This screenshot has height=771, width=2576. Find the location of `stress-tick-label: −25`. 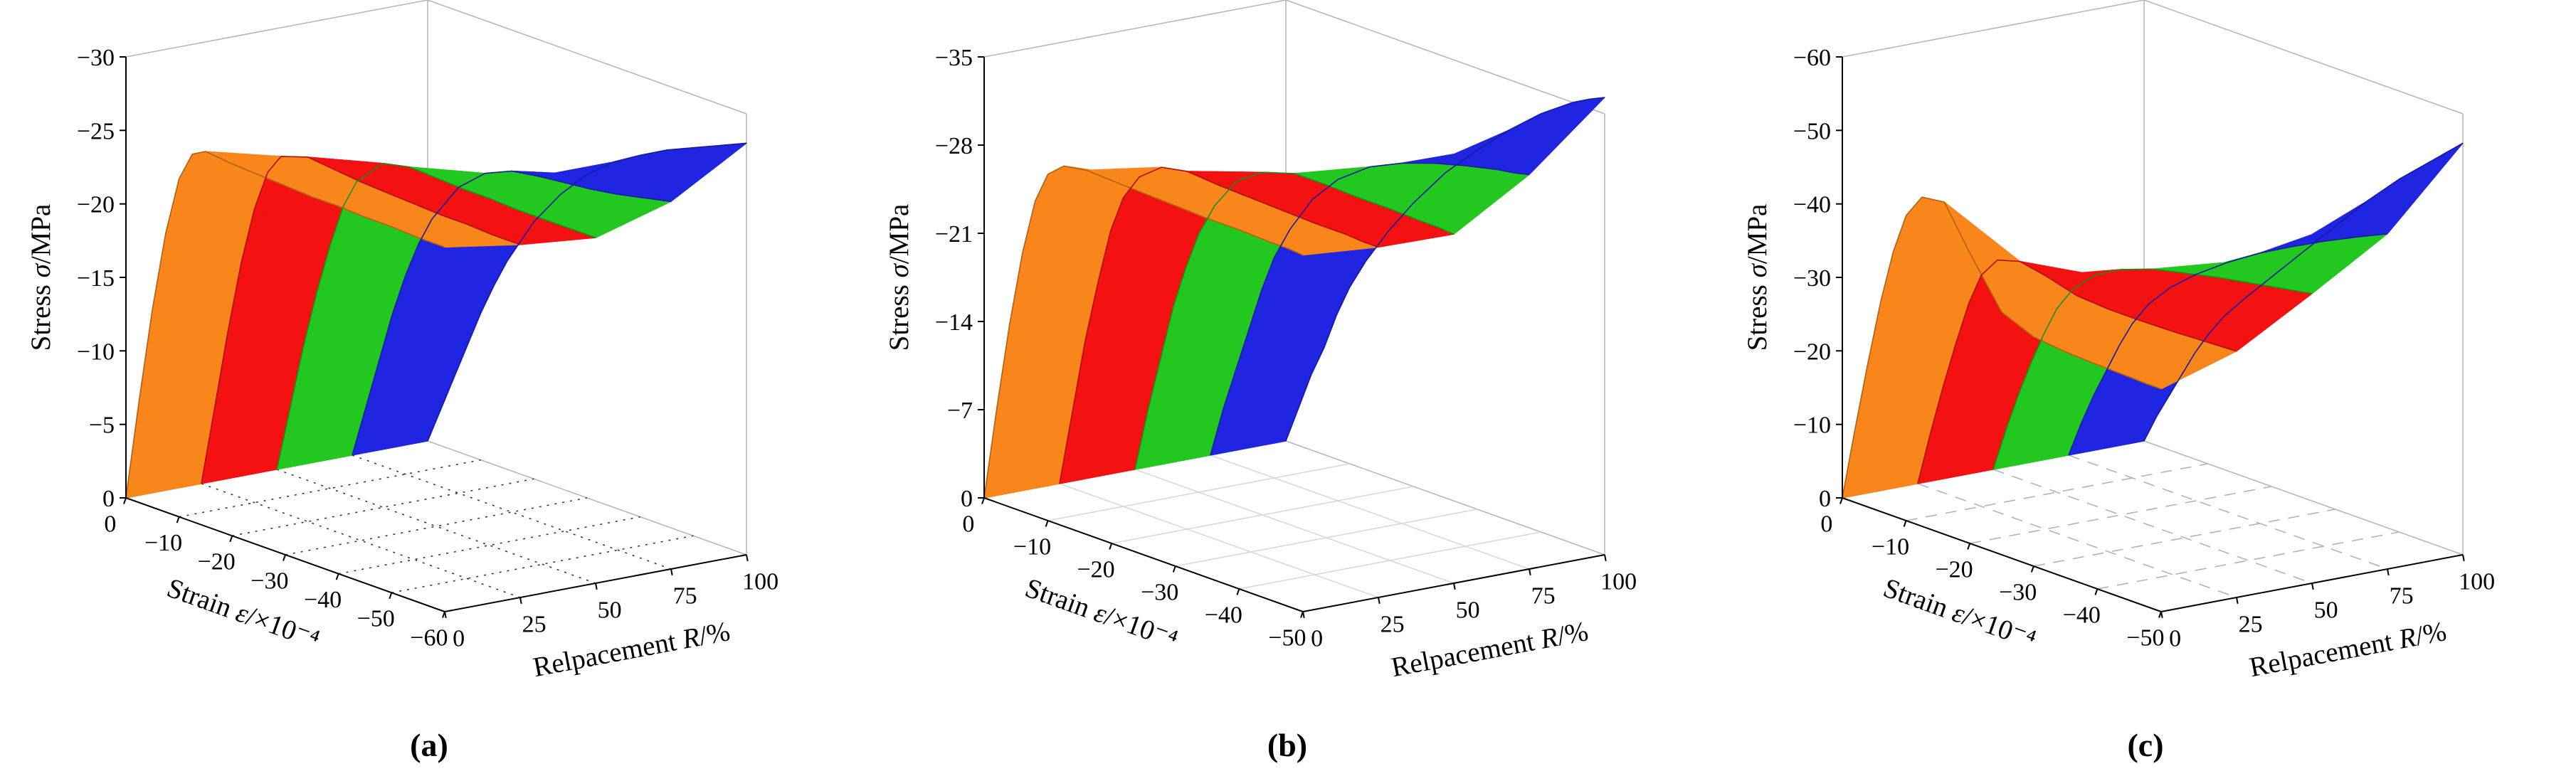

stress-tick-label: −25 is located at coordinates (96, 131).